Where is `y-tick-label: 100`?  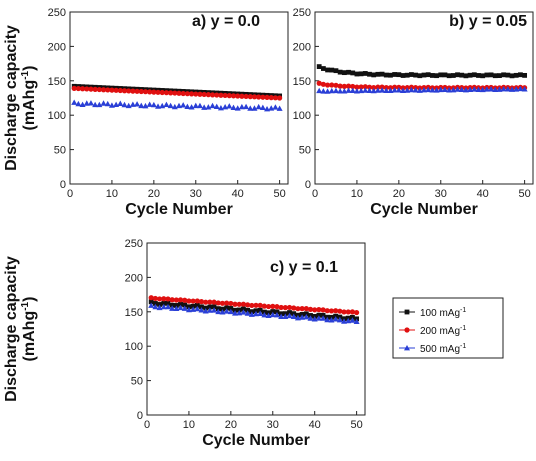
y-tick-label: 100 is located at coordinates (57, 116).